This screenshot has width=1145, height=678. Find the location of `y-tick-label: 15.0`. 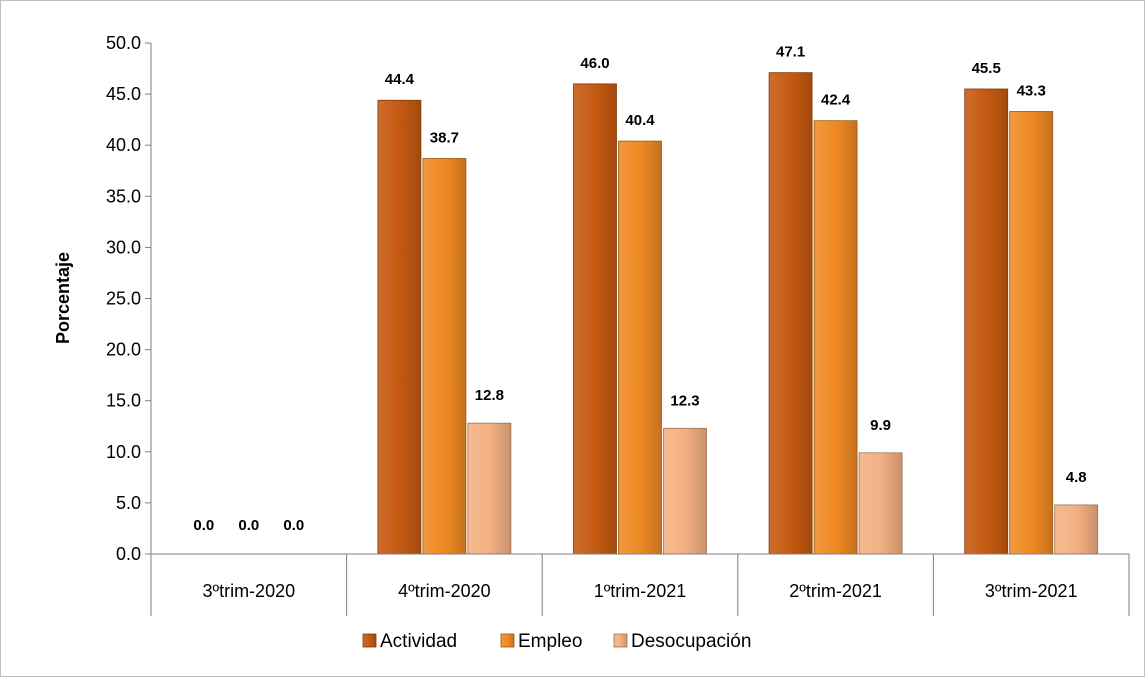

y-tick-label: 15.0 is located at coordinates (123, 401).